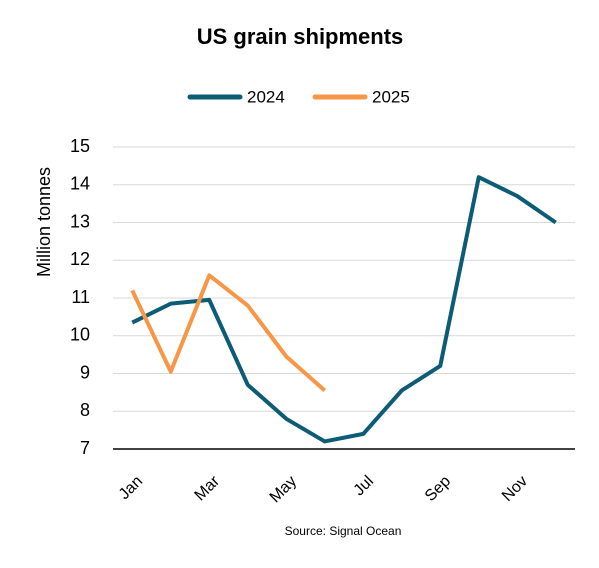 The image size is (599, 568). I want to click on x-tick-label: Mar, so click(208, 488).